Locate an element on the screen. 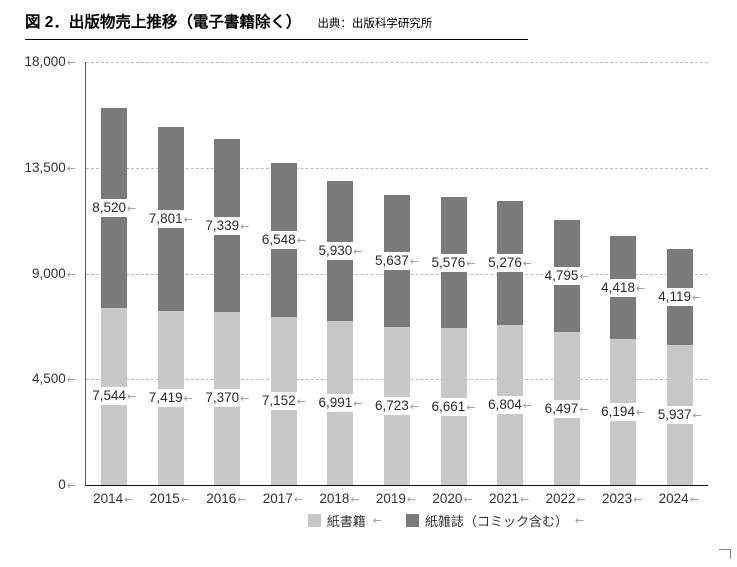 The height and width of the screenshot is (567, 737). books-value-label: 6,991← is located at coordinates (340, 402).